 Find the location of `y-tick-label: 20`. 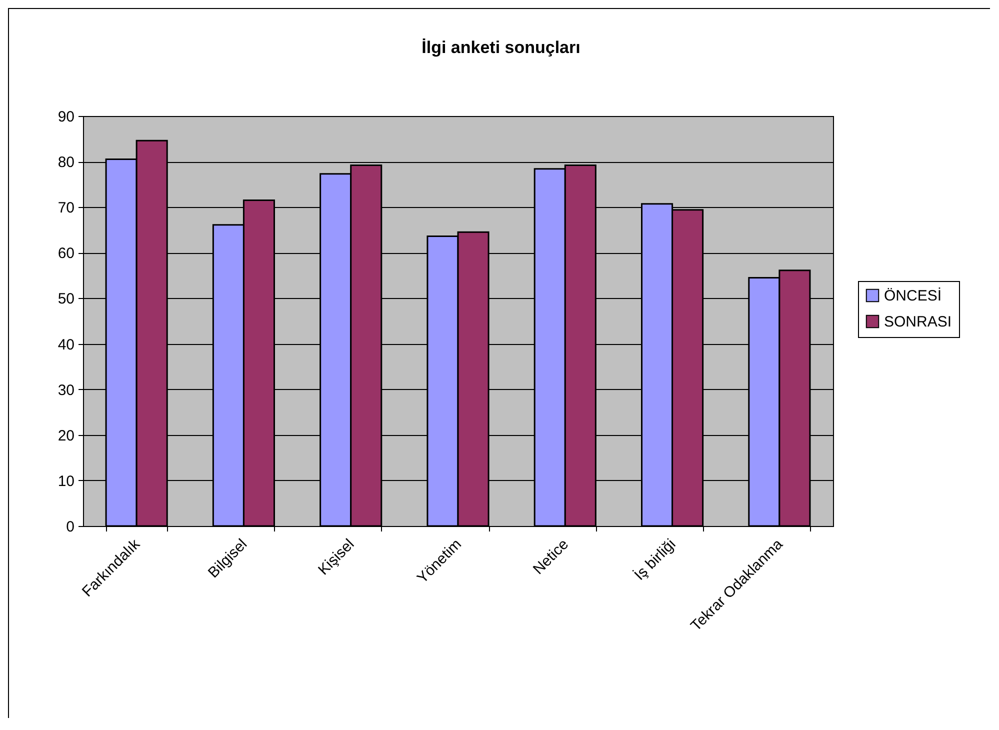

y-tick-label: 20 is located at coordinates (66, 435).